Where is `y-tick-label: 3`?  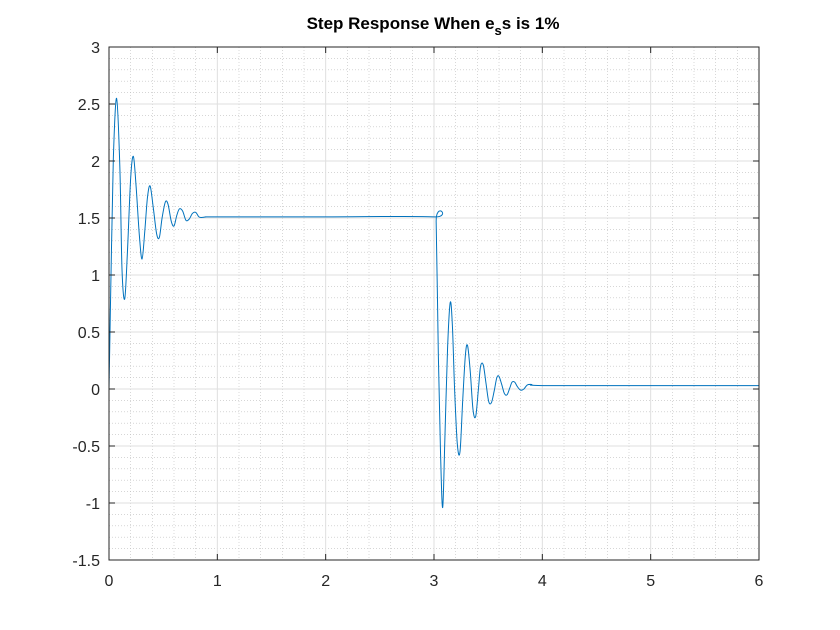 y-tick-label: 3 is located at coordinates (95, 48).